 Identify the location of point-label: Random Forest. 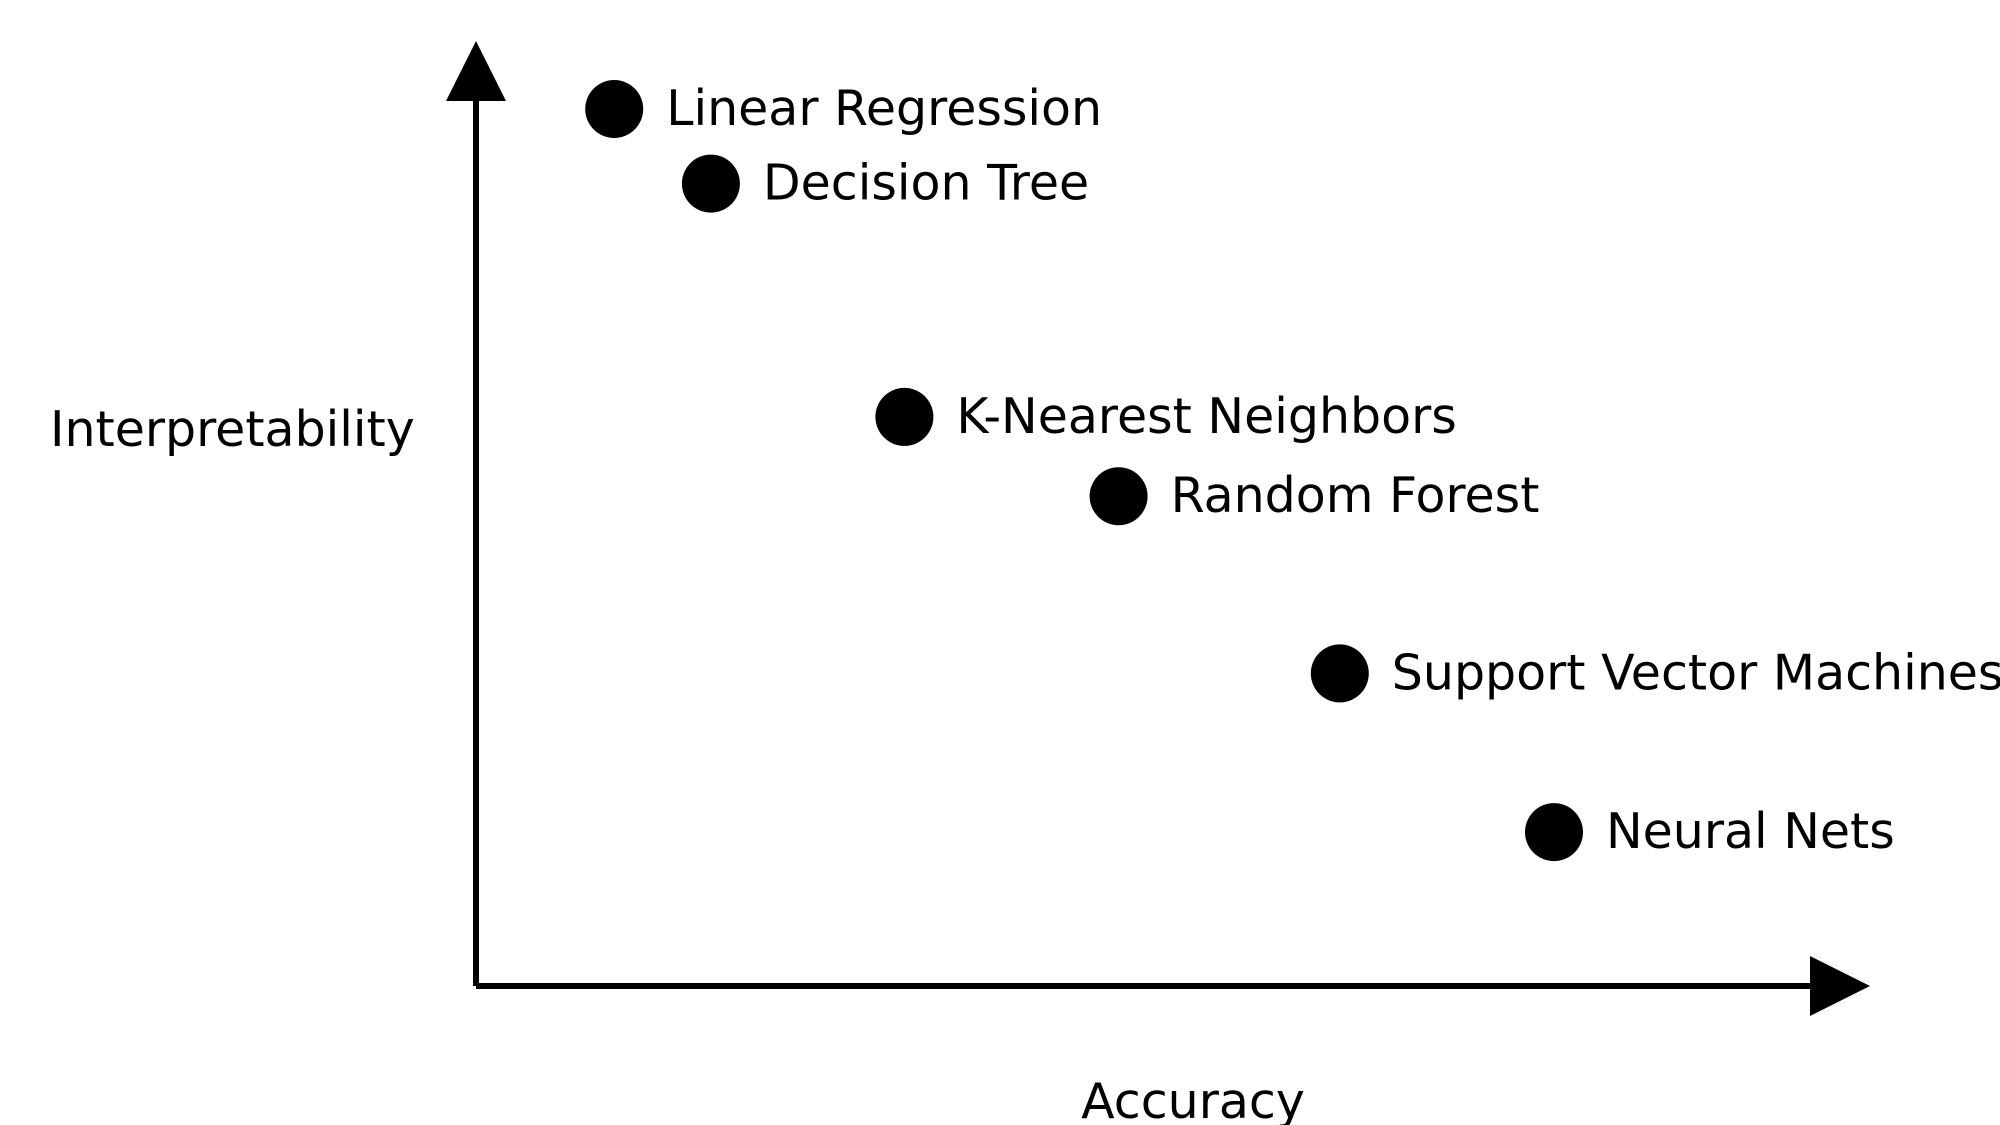
(1355, 495).